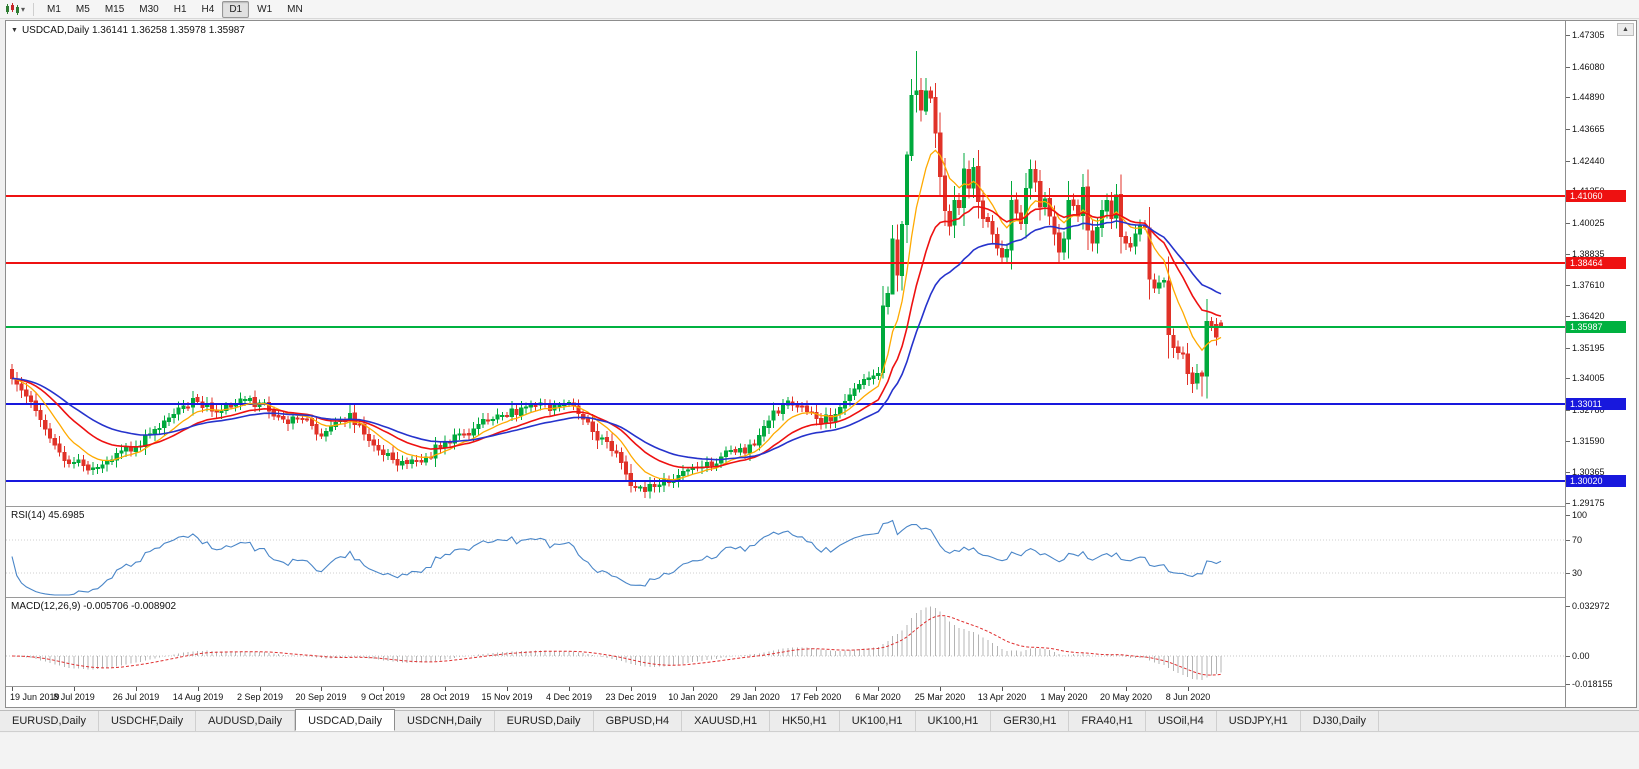 Image resolution: width=1639 pixels, height=769 pixels. What do you see at coordinates (1030, 721) in the screenshot?
I see `symbol-tab-ger30-h1: GER30,H1` at bounding box center [1030, 721].